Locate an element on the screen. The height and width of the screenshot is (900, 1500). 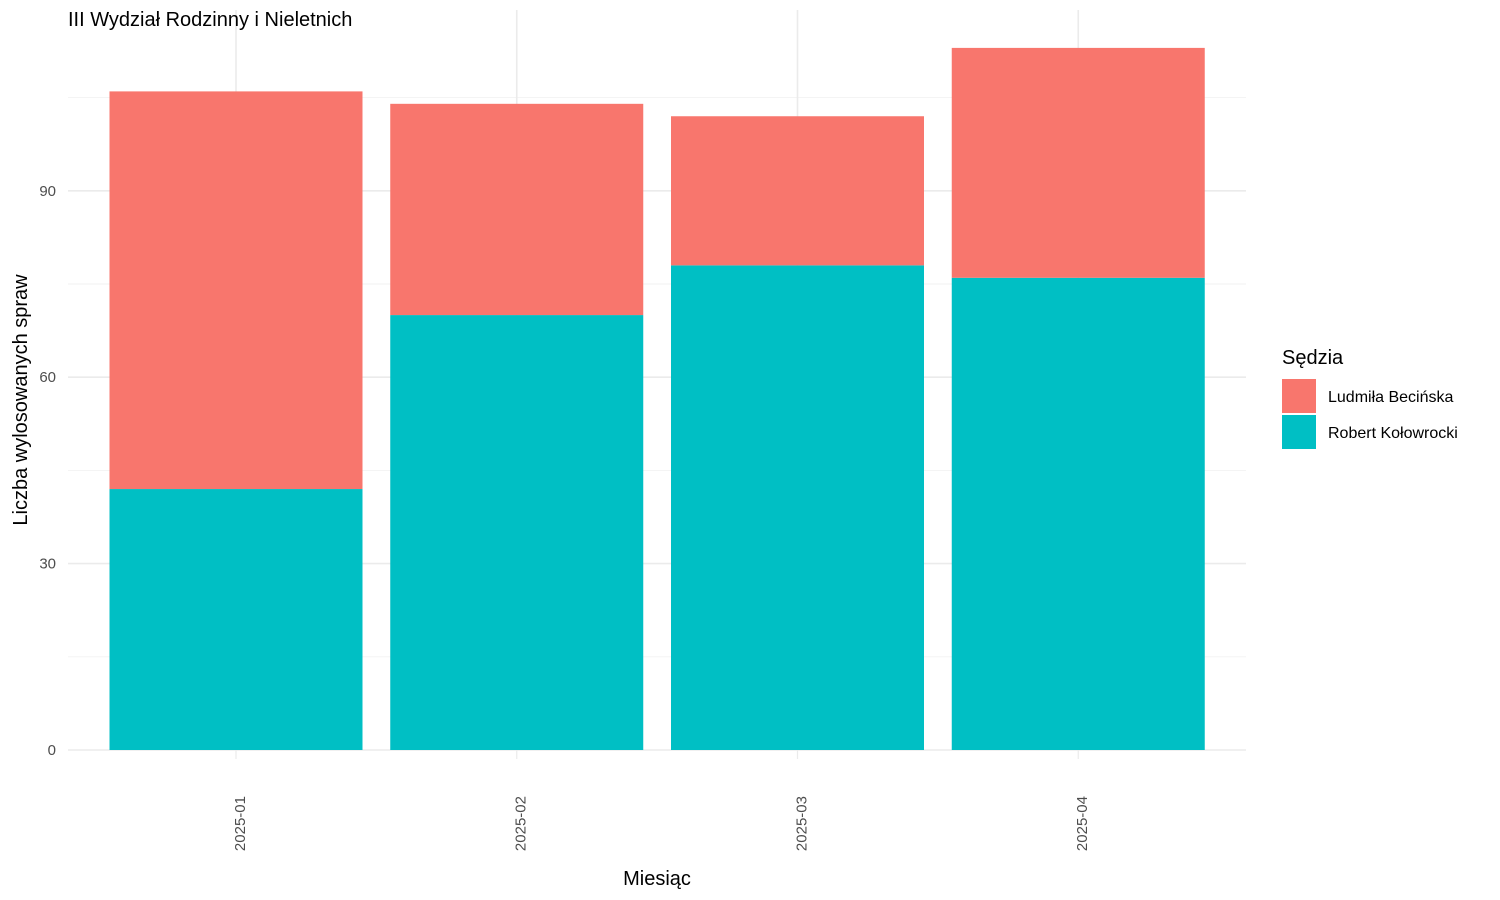
x-tick-label: 2025-02 is located at coordinates (521, 823).